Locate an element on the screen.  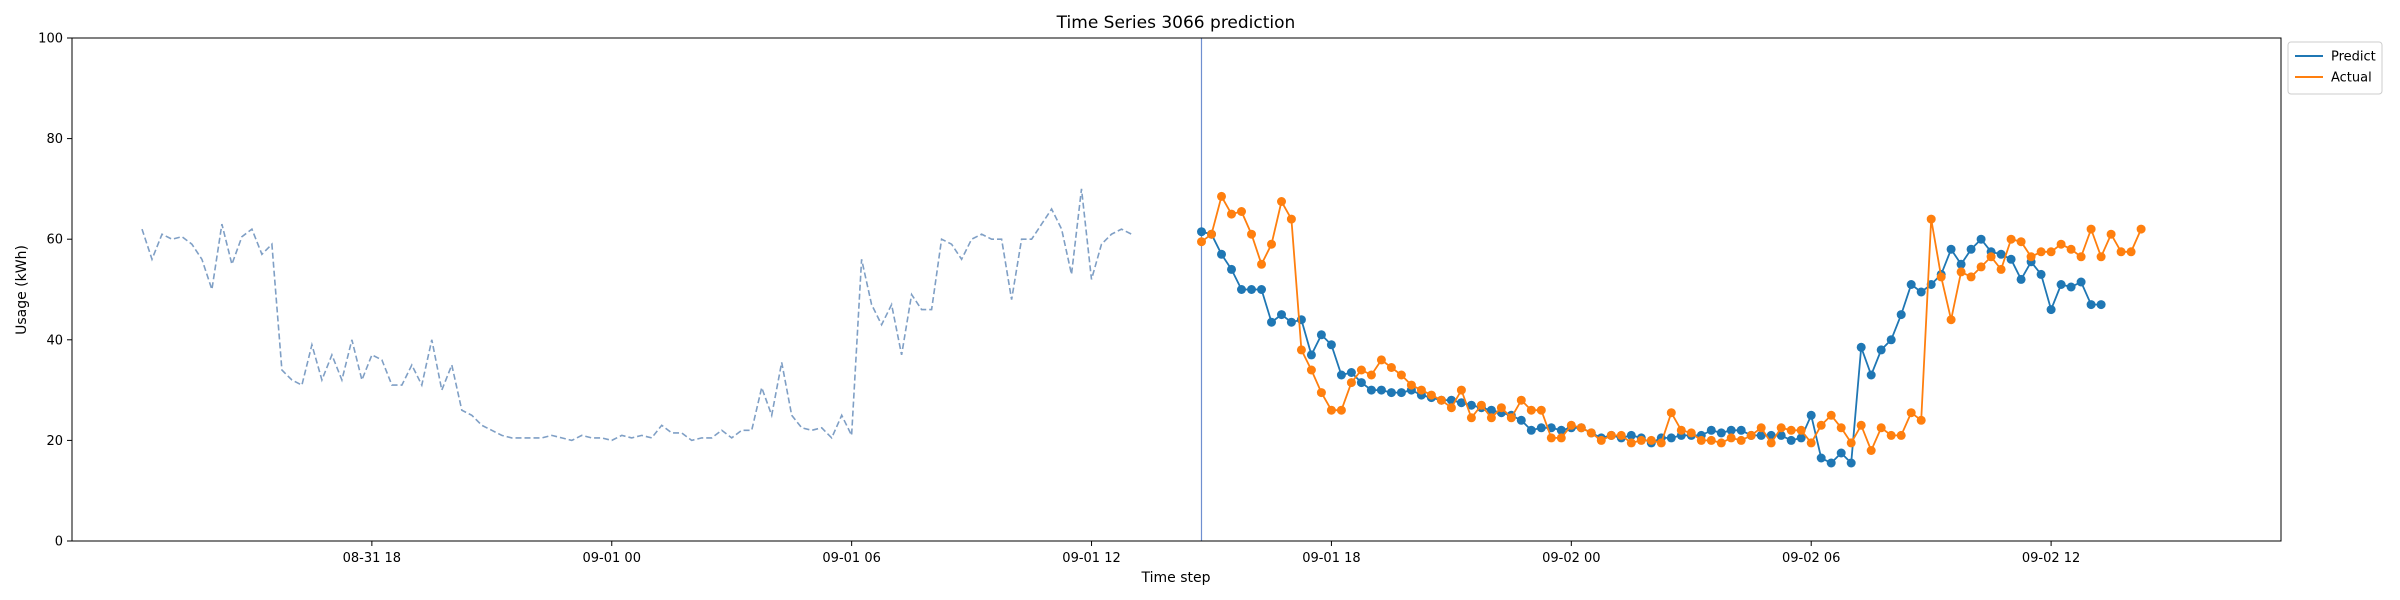
x-tick-label: 09-02 00 is located at coordinates (1571, 558).